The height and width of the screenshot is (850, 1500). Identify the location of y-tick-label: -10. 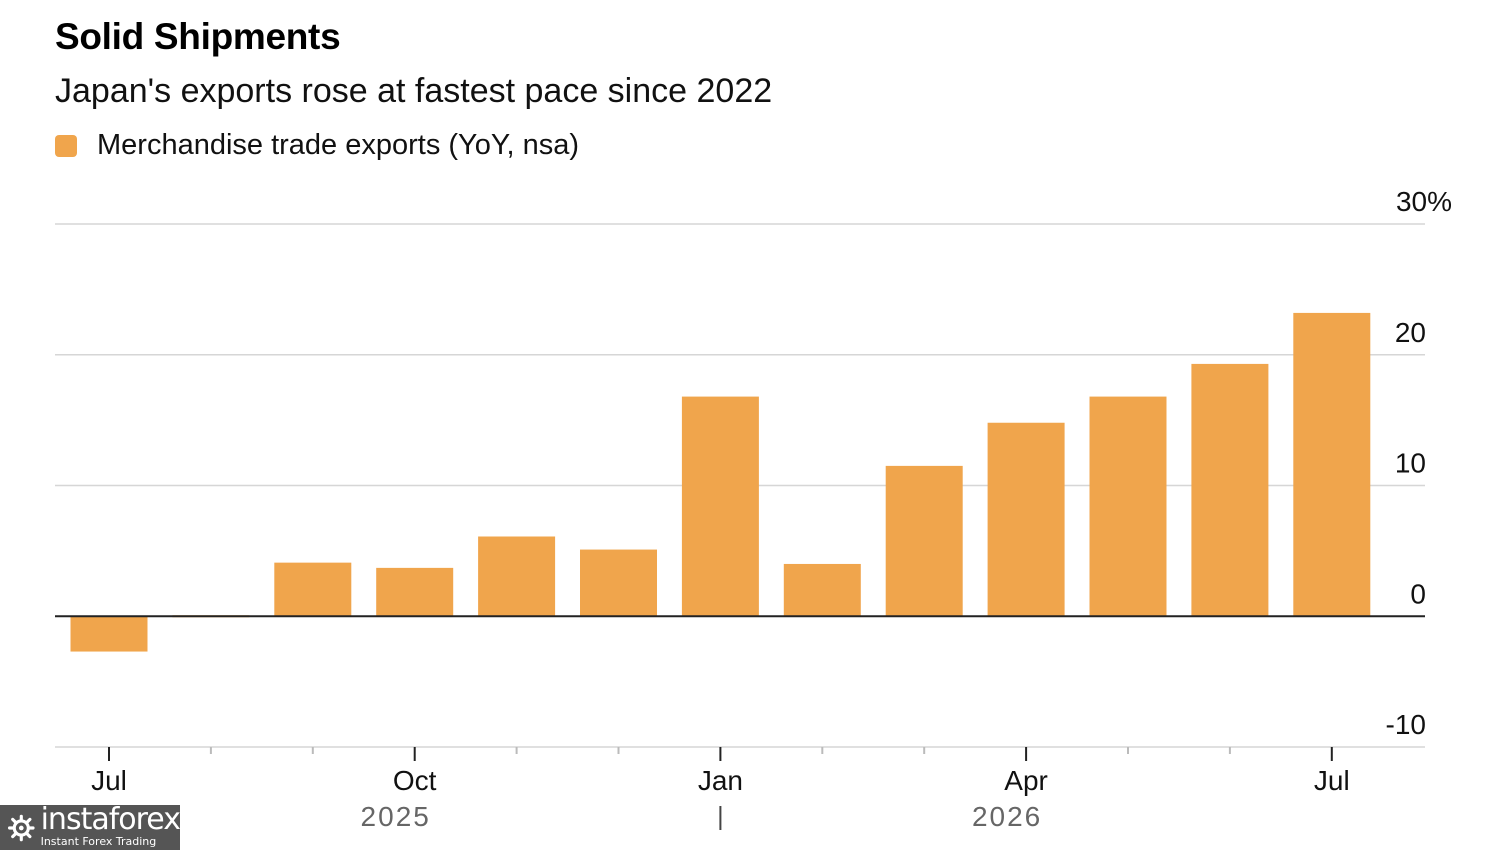
(1406, 724).